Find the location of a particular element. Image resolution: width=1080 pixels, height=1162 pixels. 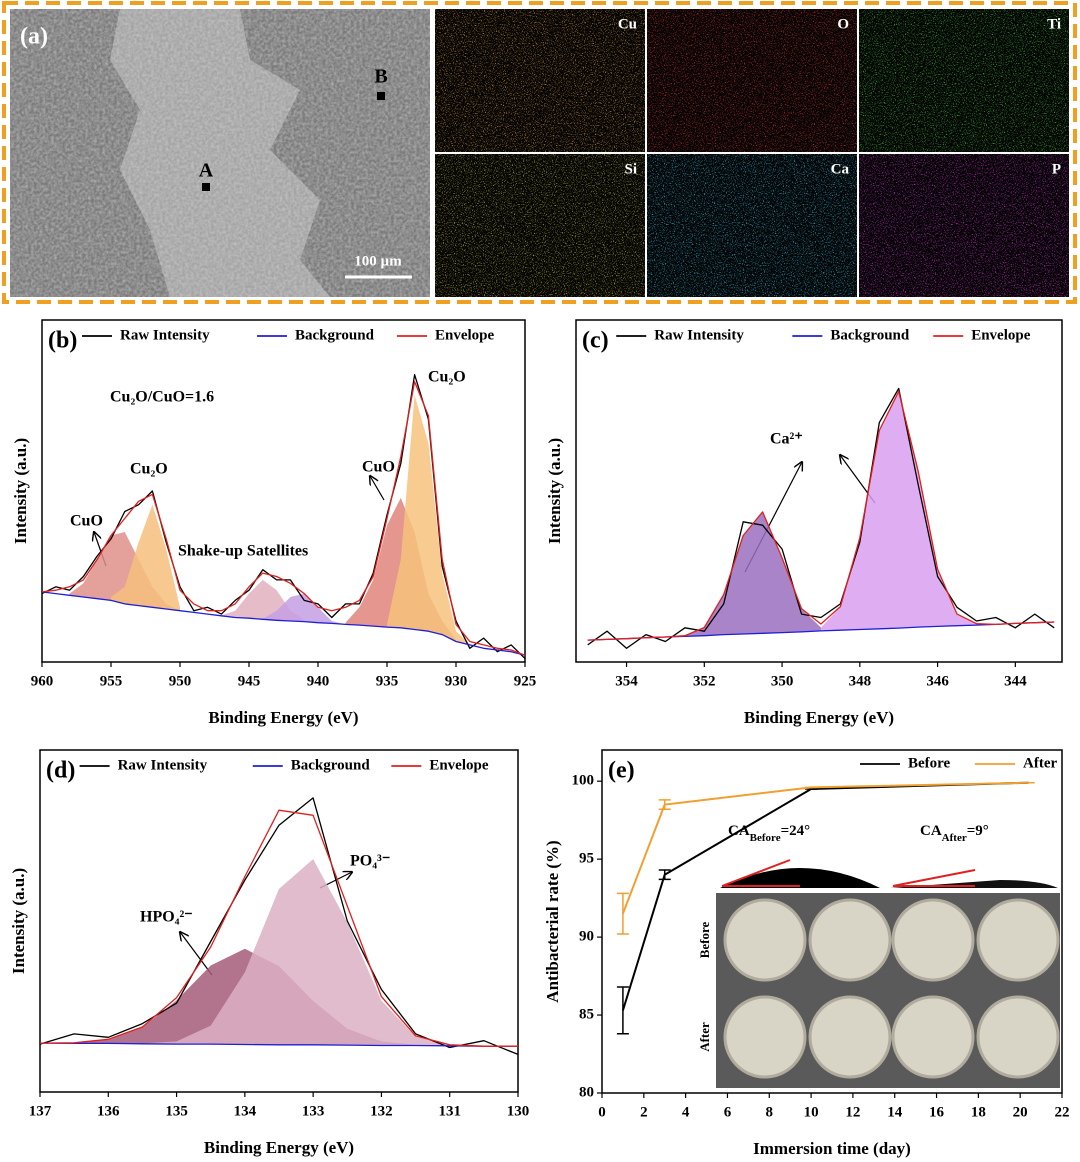

x-tick-label: 346 is located at coordinates (937, 681).